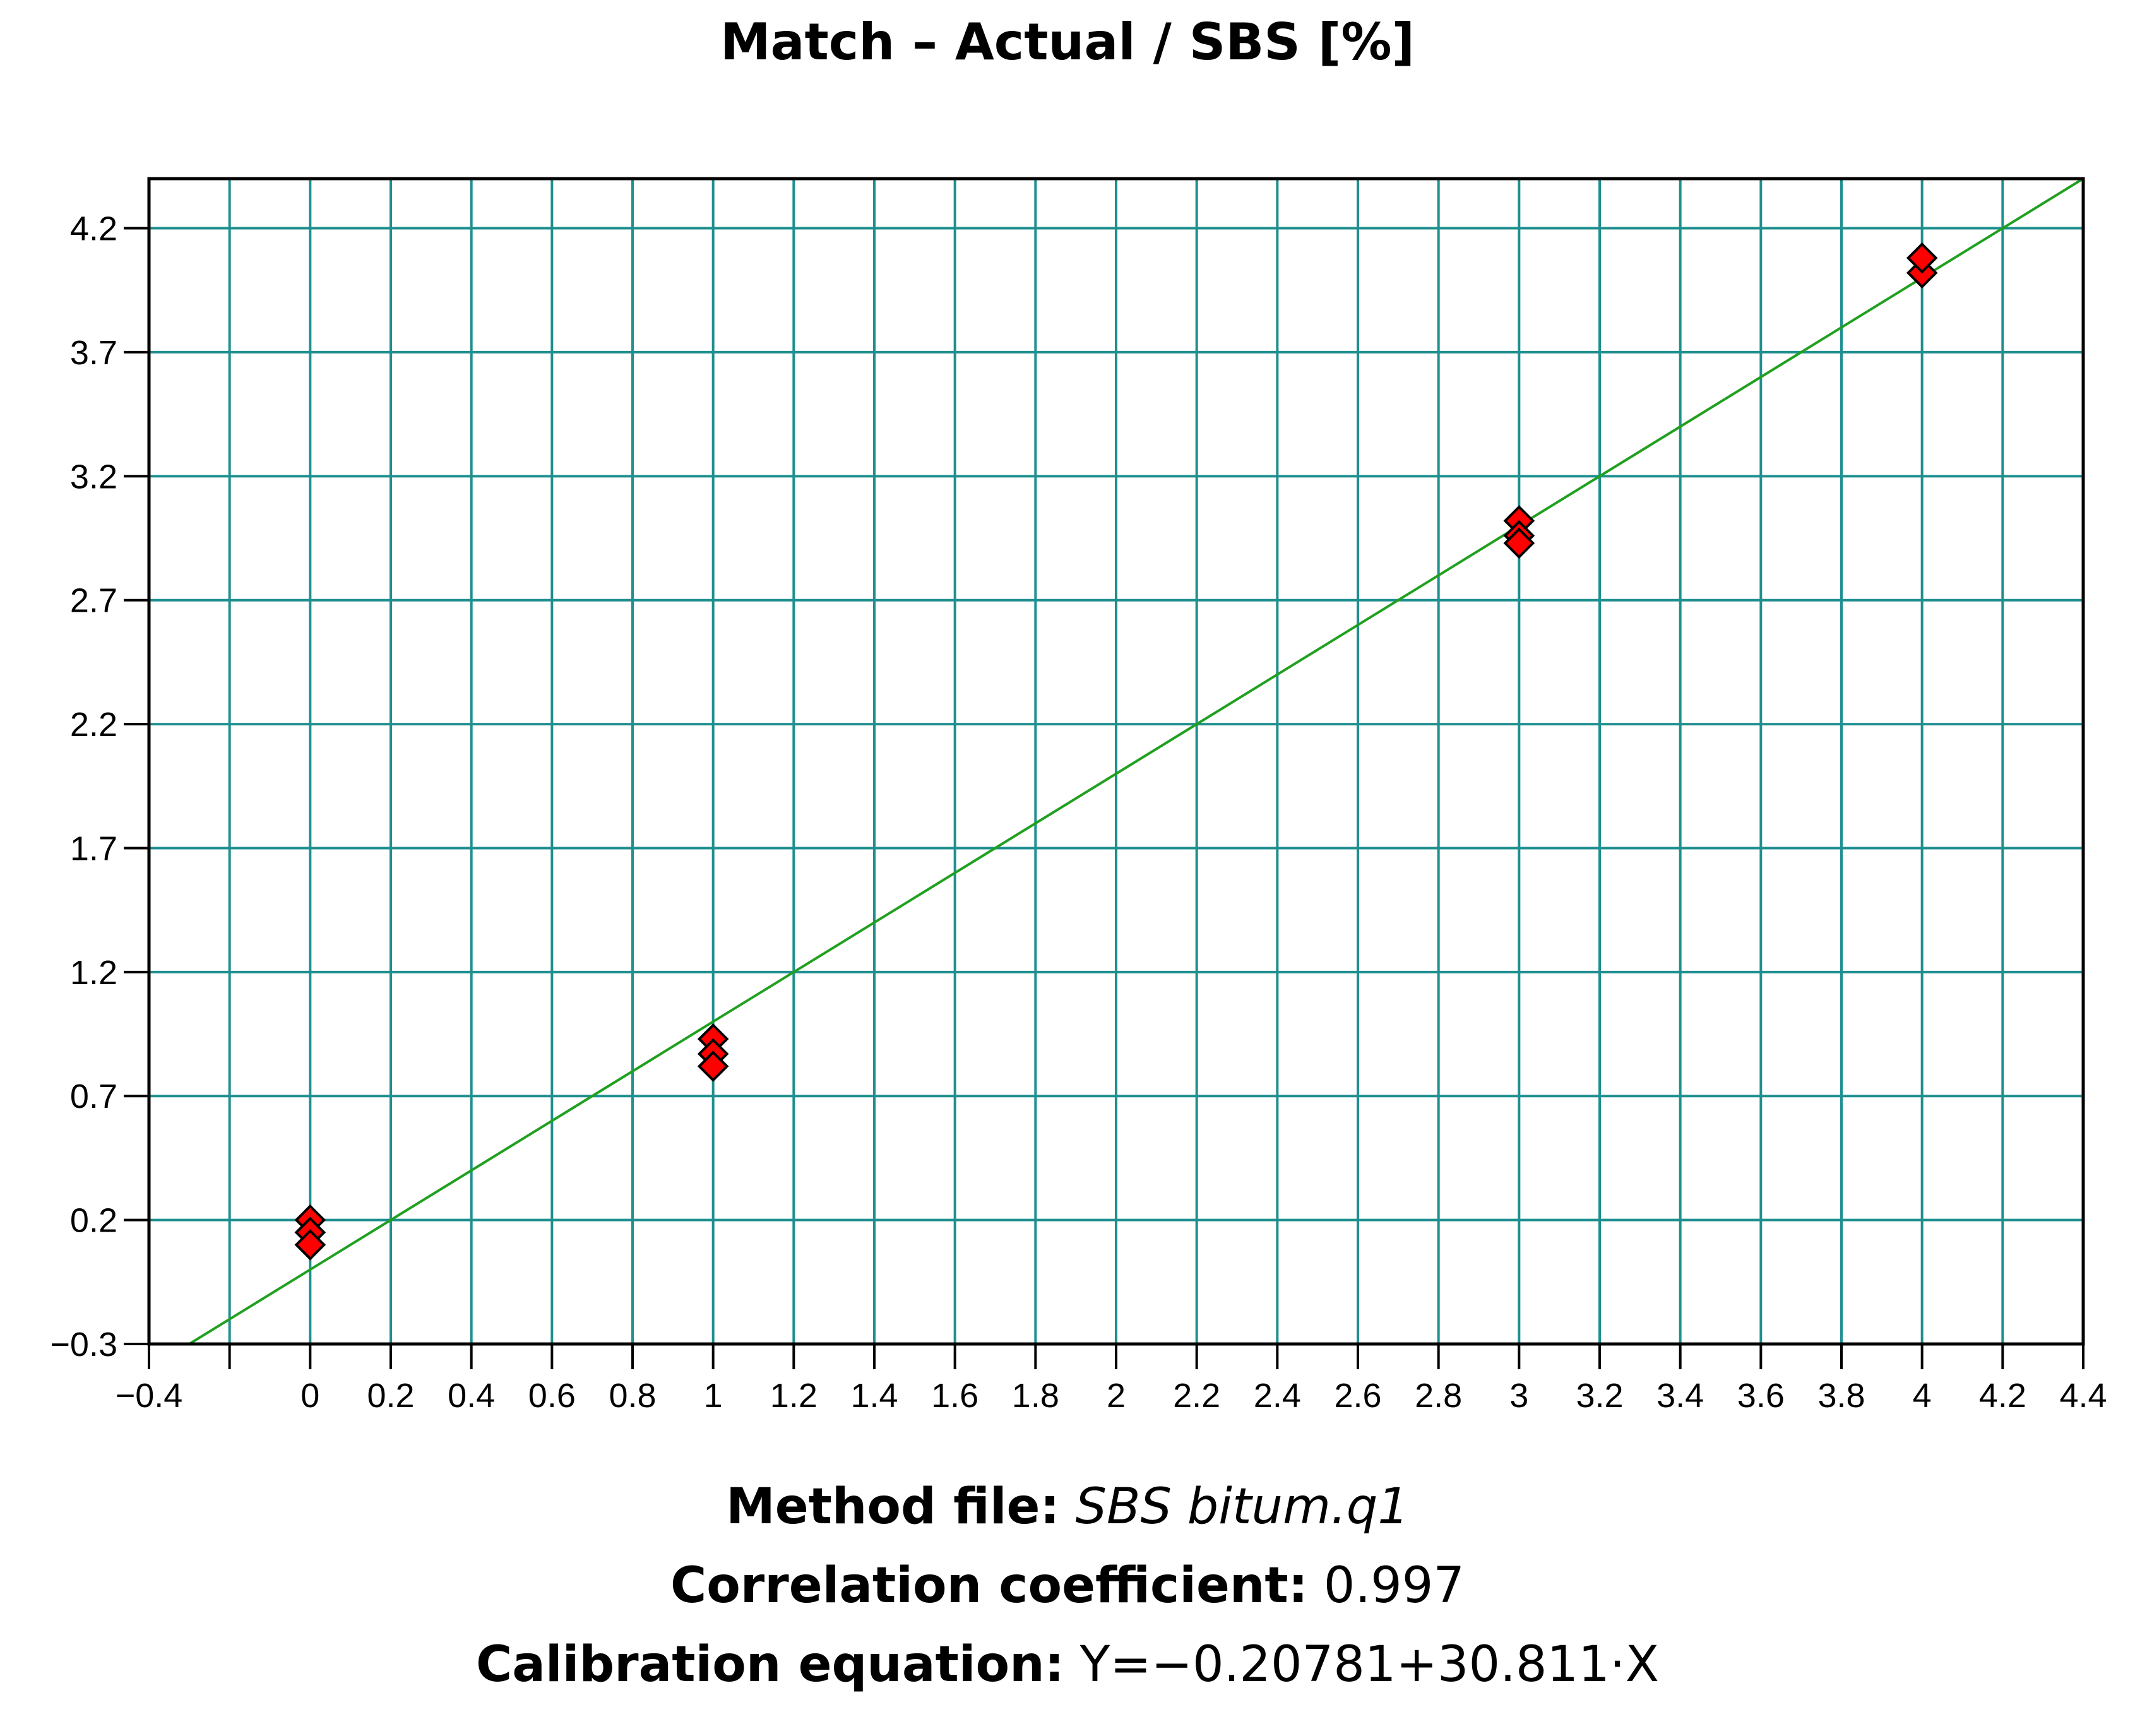  Describe the element at coordinates (769, 1665) in the screenshot. I see `calibration-label: Calibration equation:` at that location.